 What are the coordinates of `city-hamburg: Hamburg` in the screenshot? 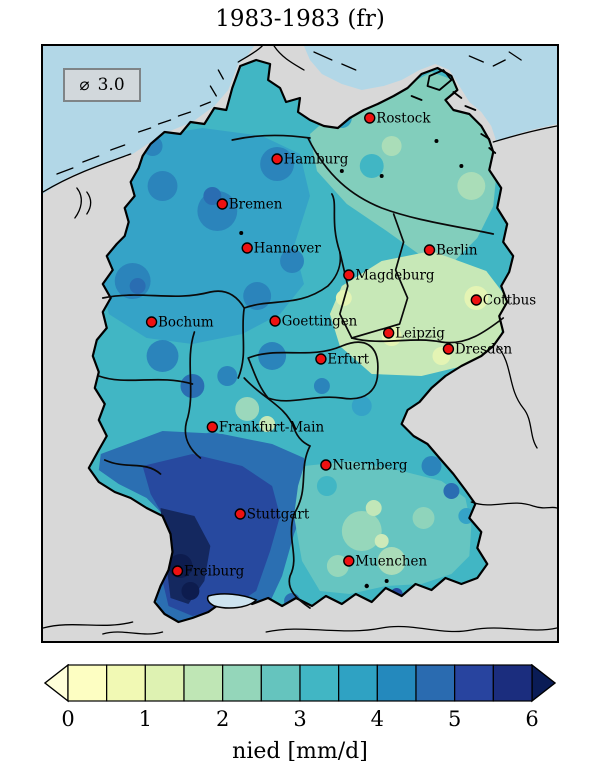 It's located at (310, 159).